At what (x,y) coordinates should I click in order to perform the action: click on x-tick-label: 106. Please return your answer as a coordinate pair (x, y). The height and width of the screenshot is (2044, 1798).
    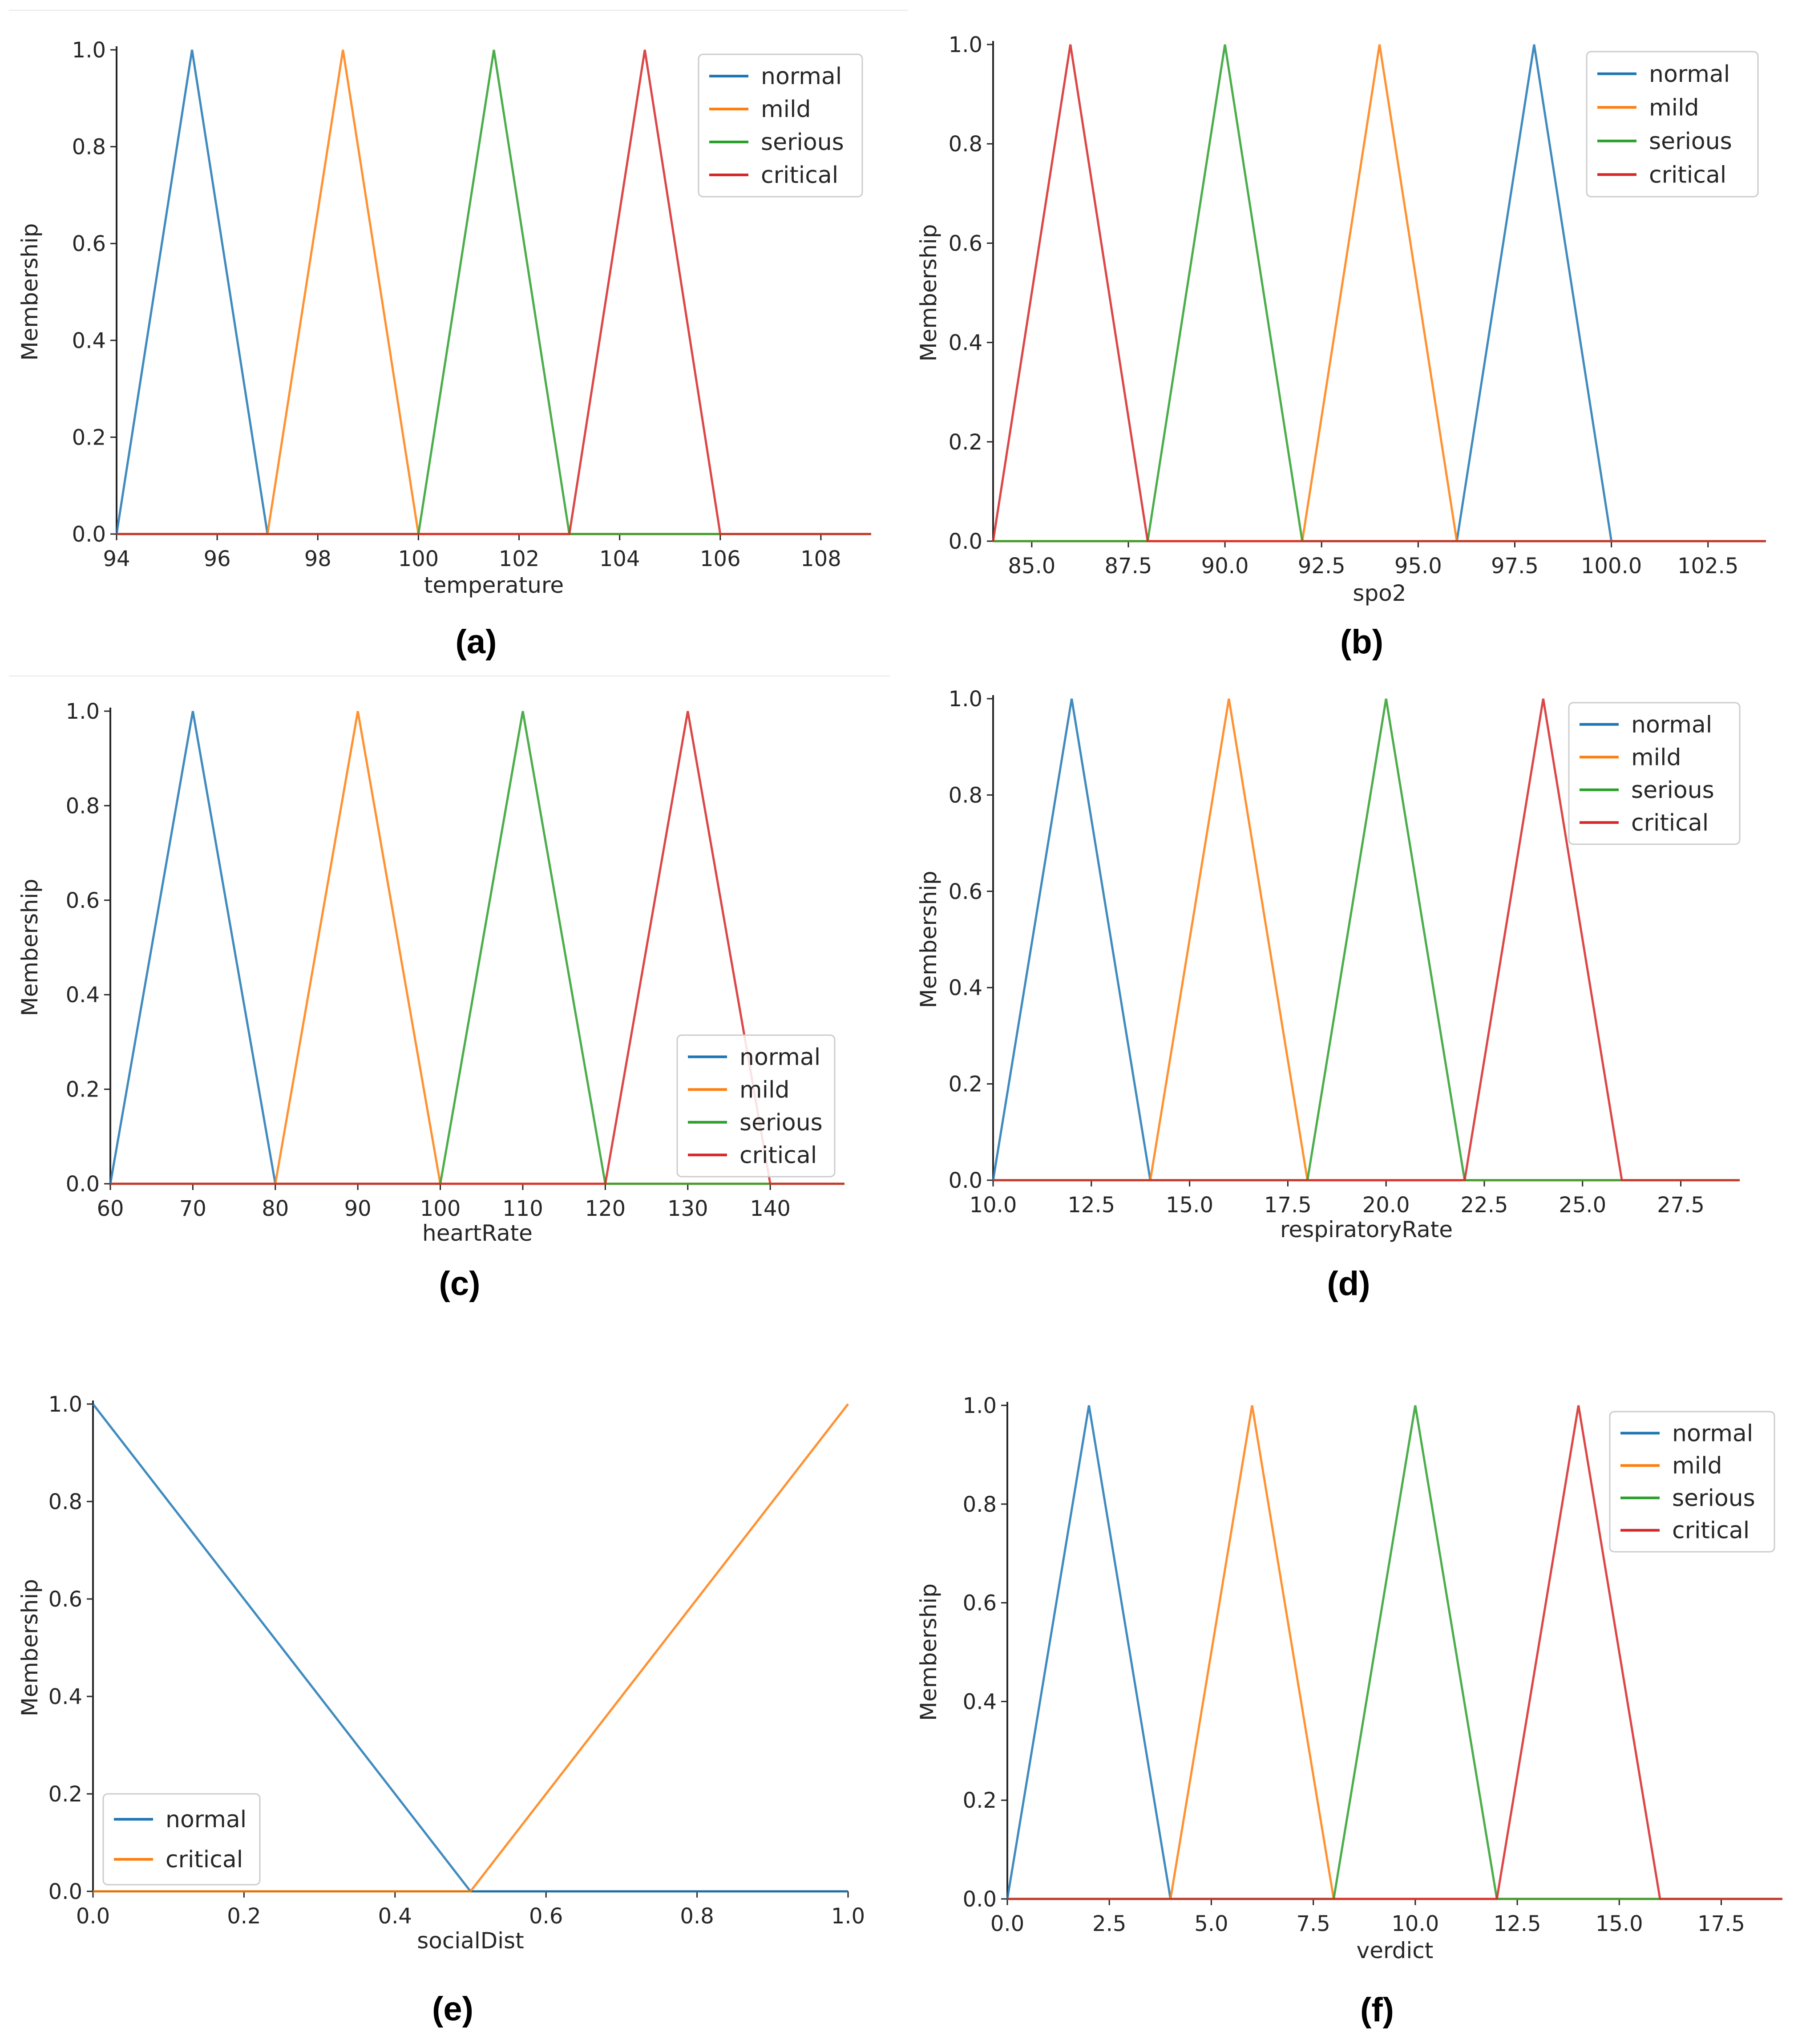
    Looking at the image, I should click on (720, 558).